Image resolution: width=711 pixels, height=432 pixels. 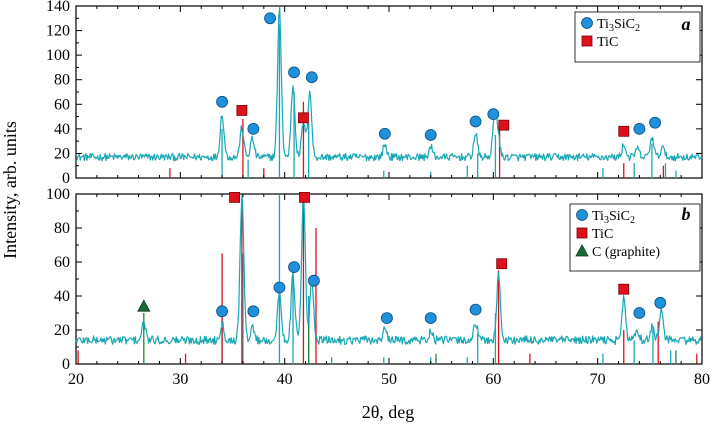 I want to click on x-tick-label: 50, so click(x=389, y=379).